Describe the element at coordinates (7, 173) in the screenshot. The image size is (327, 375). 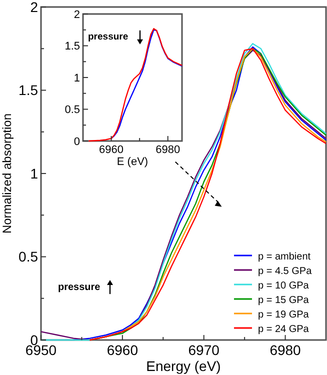
I see `y-axis-title: Normalized absorption` at that location.